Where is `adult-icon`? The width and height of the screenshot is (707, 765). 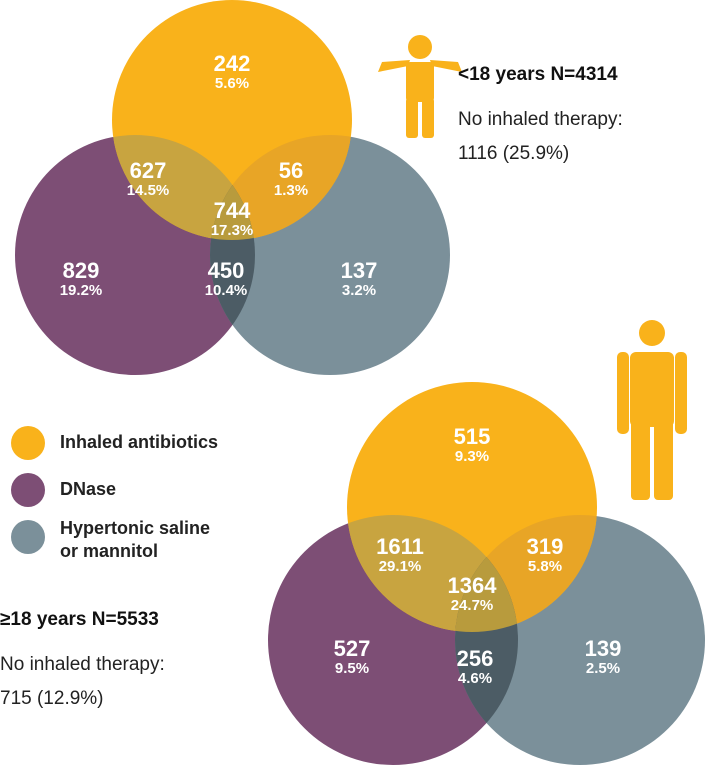 adult-icon is located at coordinates (652, 410).